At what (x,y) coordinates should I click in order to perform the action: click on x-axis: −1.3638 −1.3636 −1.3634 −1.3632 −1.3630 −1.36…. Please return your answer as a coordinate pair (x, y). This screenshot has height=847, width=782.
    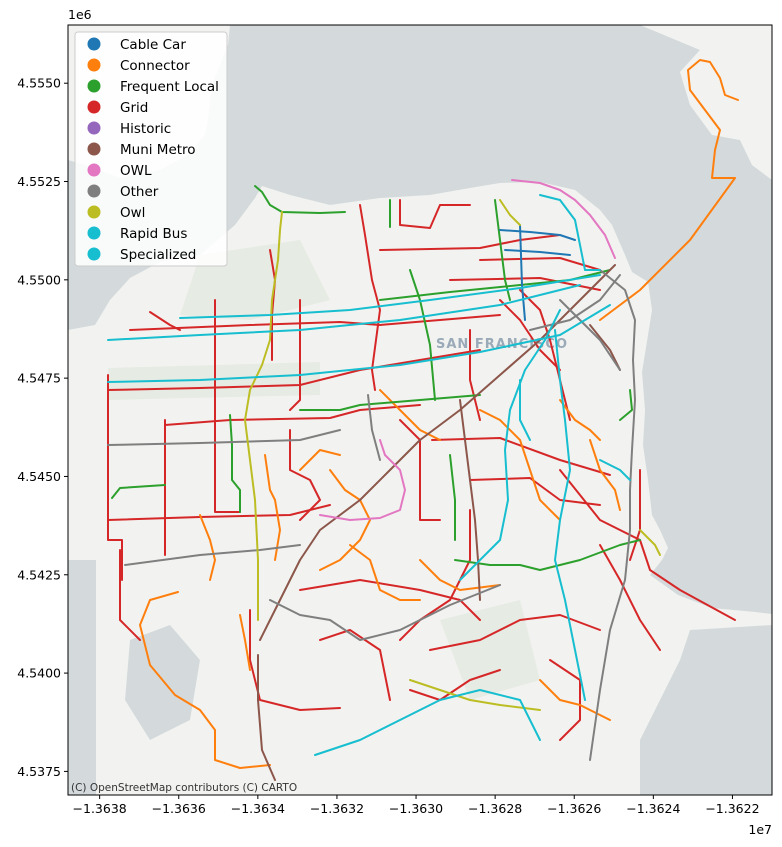
    Looking at the image, I should click on (416, 805).